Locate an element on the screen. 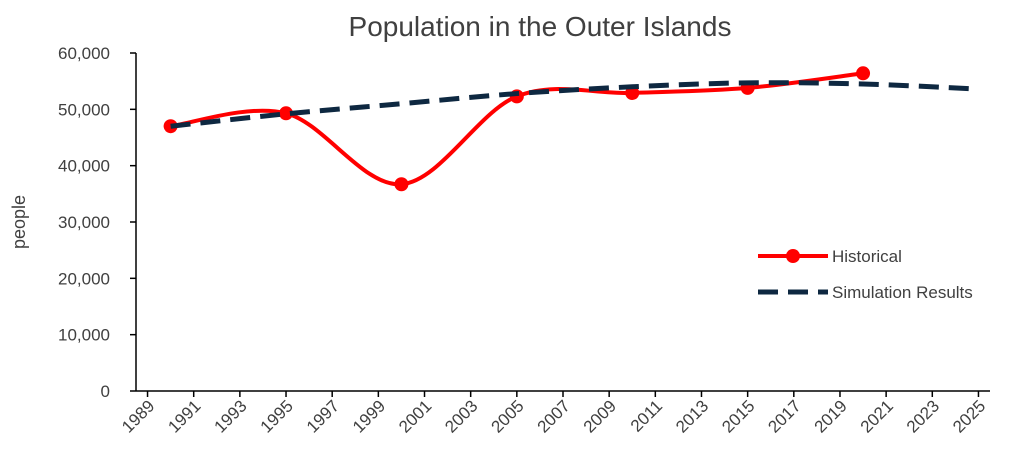 The image size is (1019, 463). y-tick-label: 0 is located at coordinates (105, 391).